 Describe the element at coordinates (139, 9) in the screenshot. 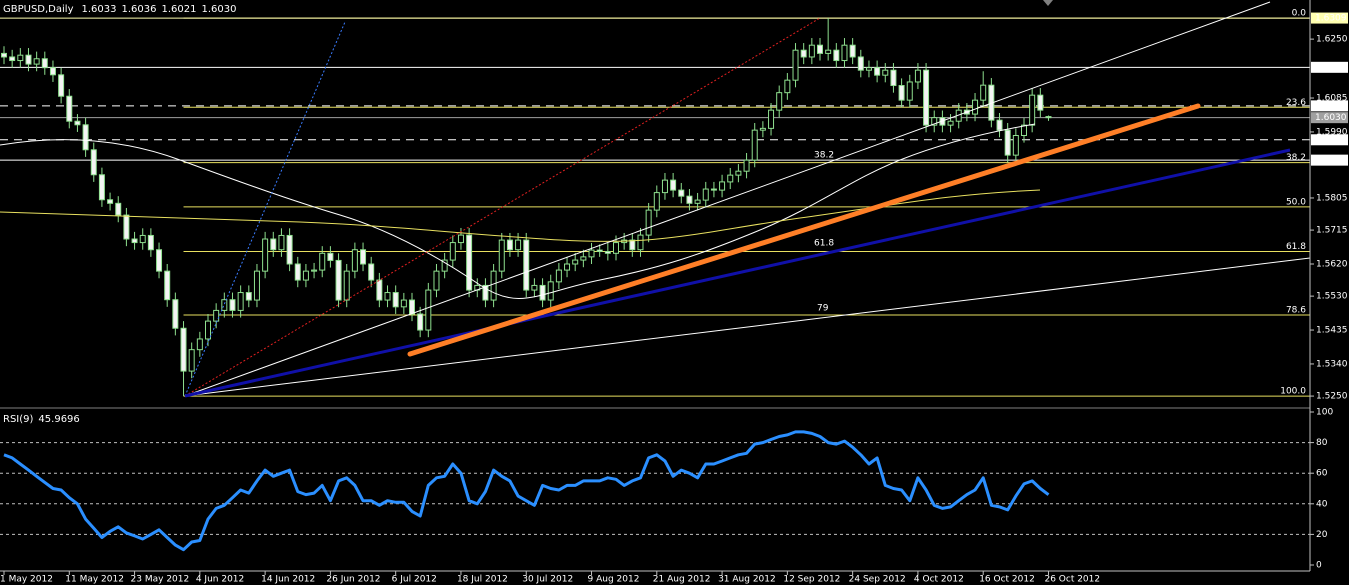

I see `quote: 1.6036` at that location.